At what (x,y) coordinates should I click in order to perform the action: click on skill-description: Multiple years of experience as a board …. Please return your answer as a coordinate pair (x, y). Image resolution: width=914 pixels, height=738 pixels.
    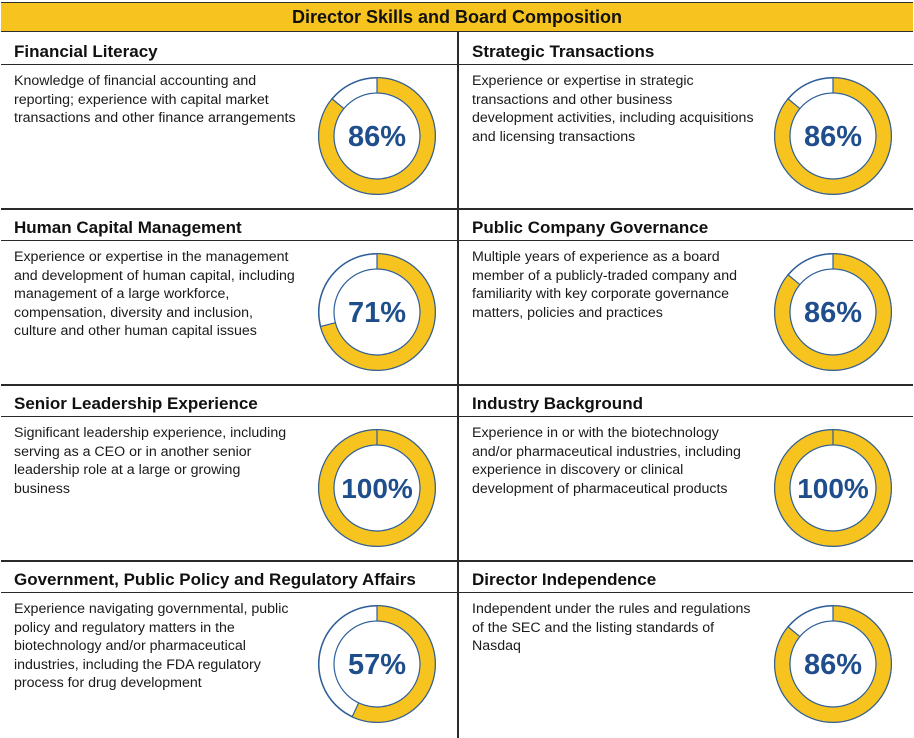
    Looking at the image, I should click on (604, 285).